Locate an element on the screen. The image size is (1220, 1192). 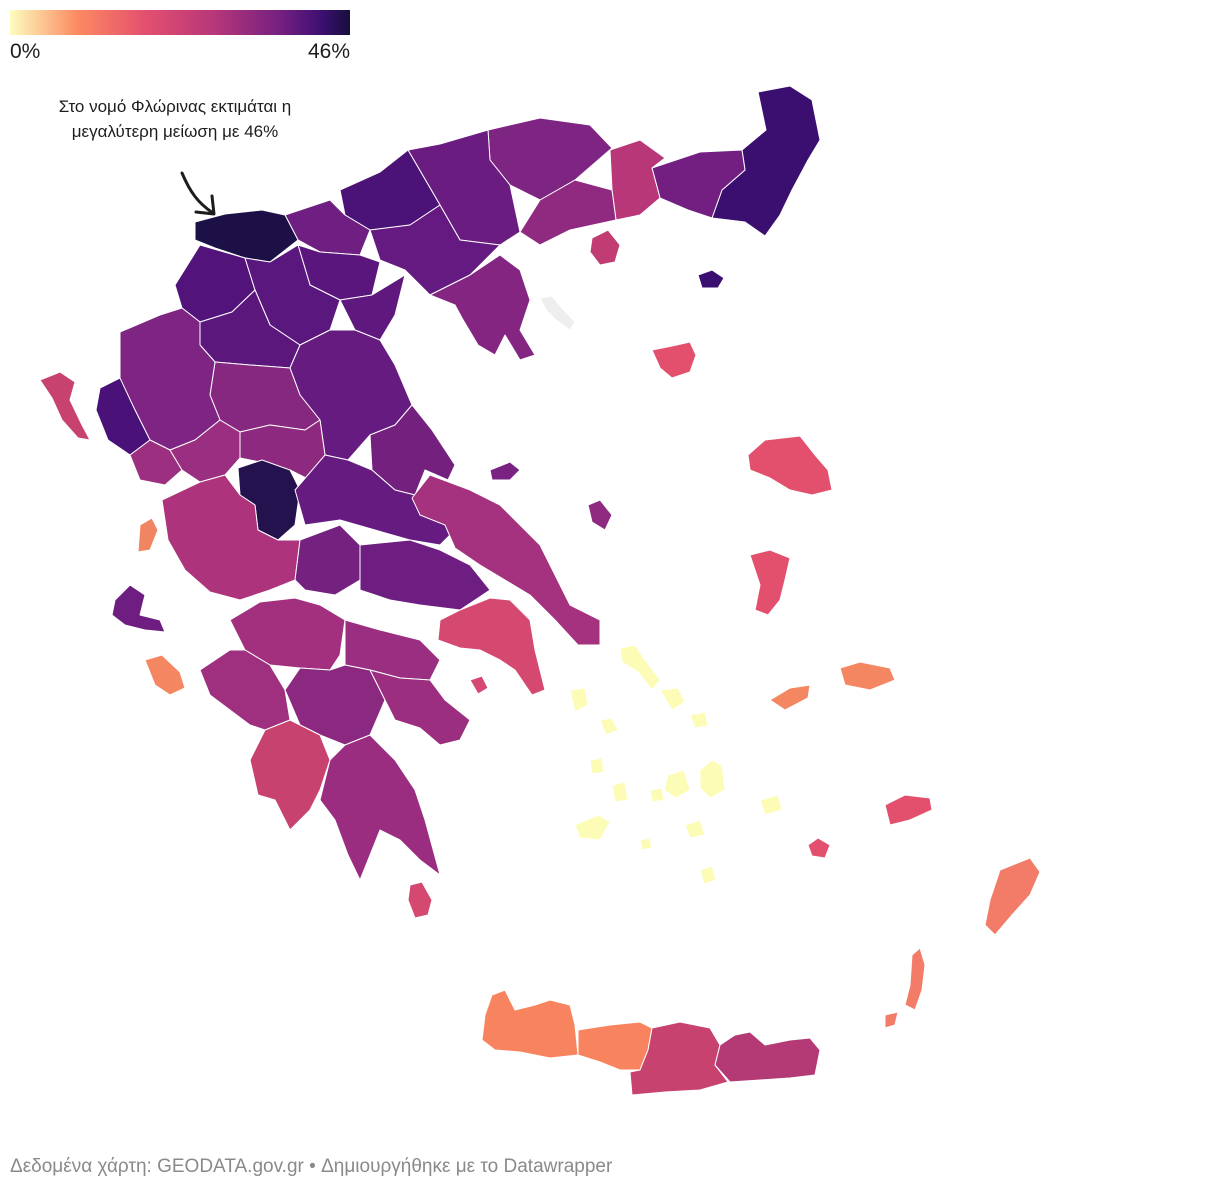
region-ikaria is located at coordinates (790, 697).